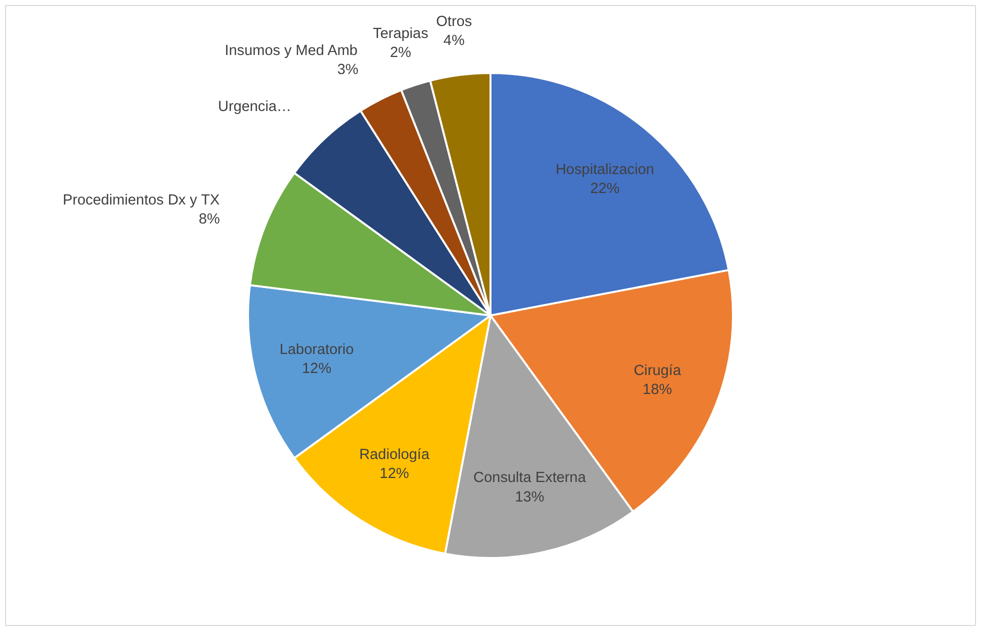  I want to click on data-label: 8%, so click(209, 220).